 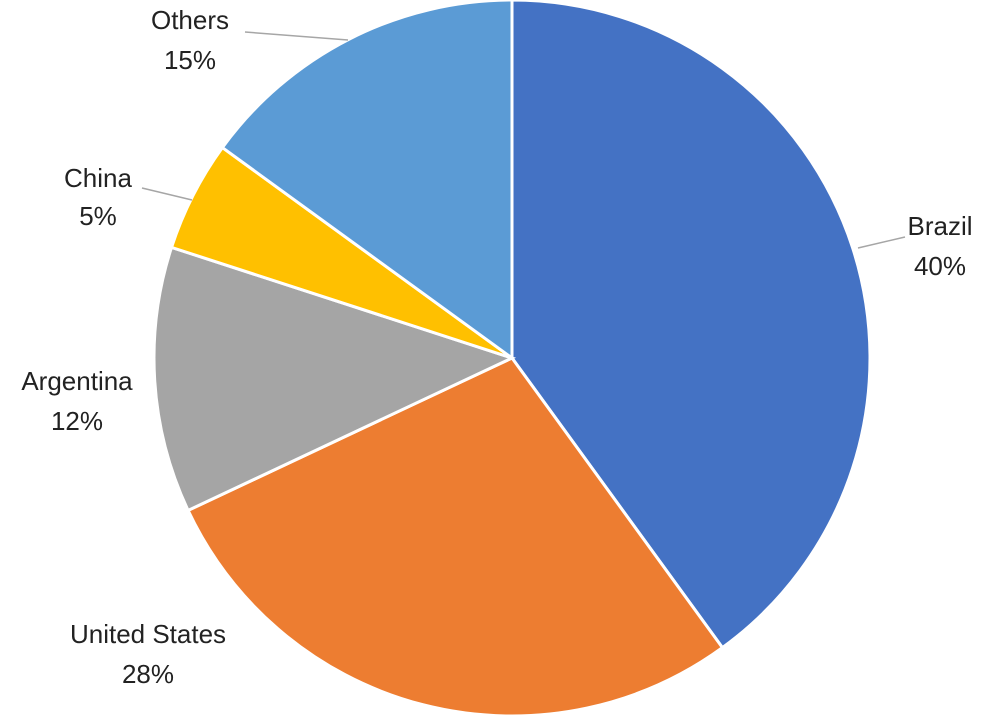 What do you see at coordinates (940, 266) in the screenshot?
I see `value-label: 40%` at bounding box center [940, 266].